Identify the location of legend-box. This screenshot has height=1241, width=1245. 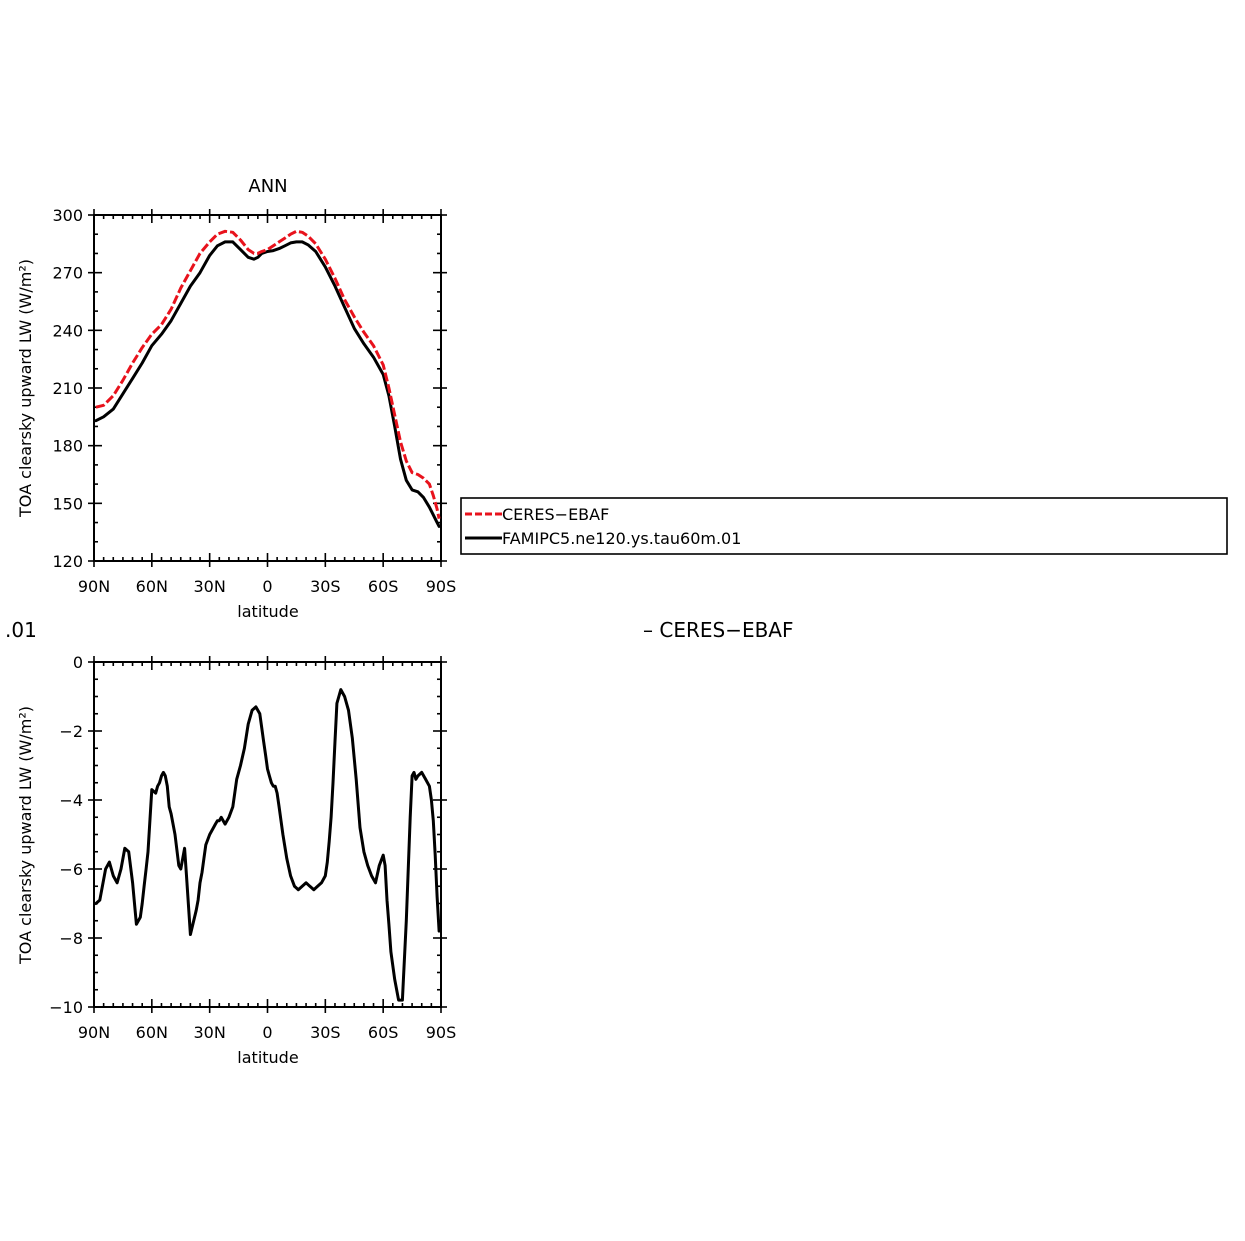
(844, 526).